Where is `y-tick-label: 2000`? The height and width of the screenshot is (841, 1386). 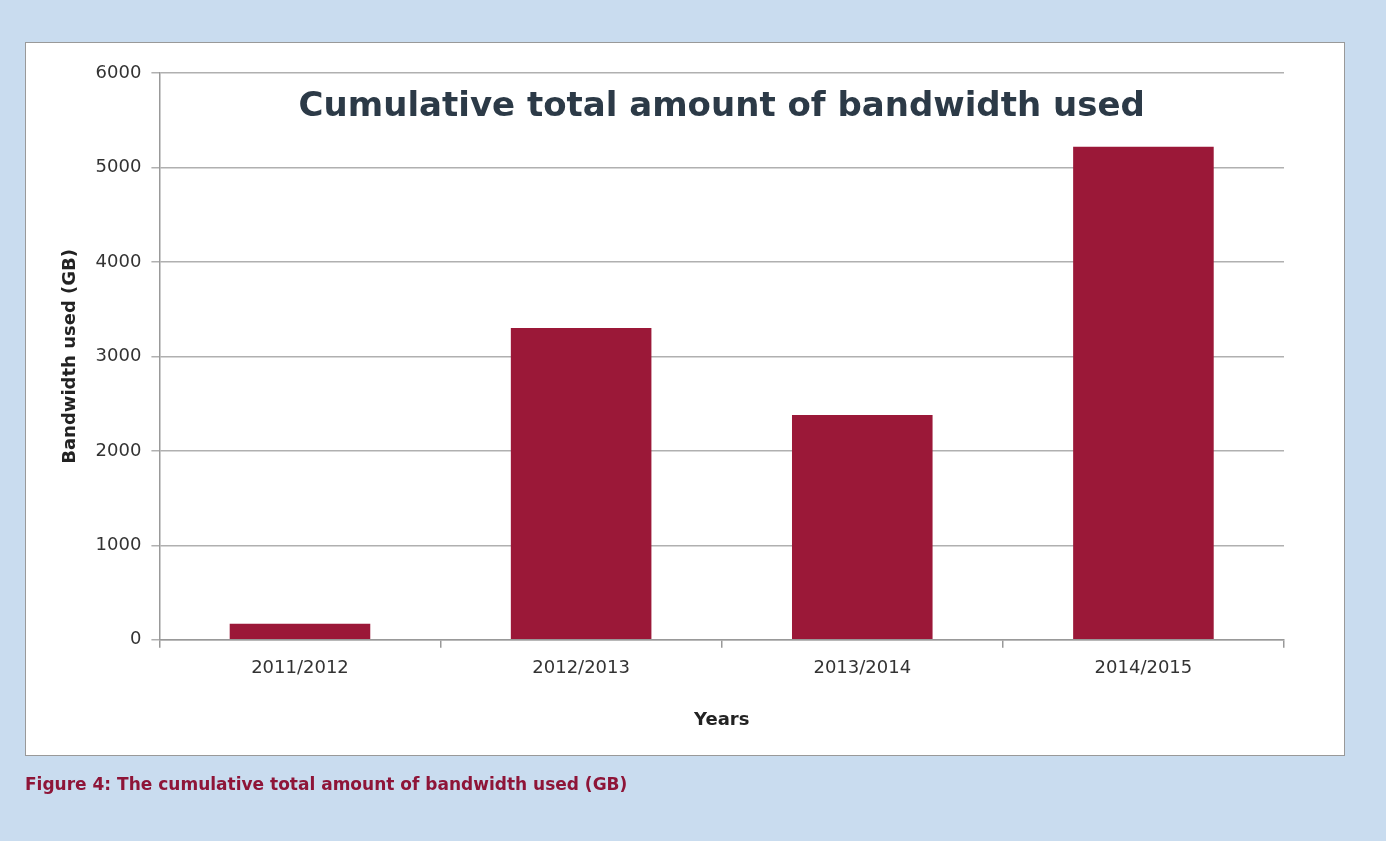 y-tick-label: 2000 is located at coordinates (118, 449).